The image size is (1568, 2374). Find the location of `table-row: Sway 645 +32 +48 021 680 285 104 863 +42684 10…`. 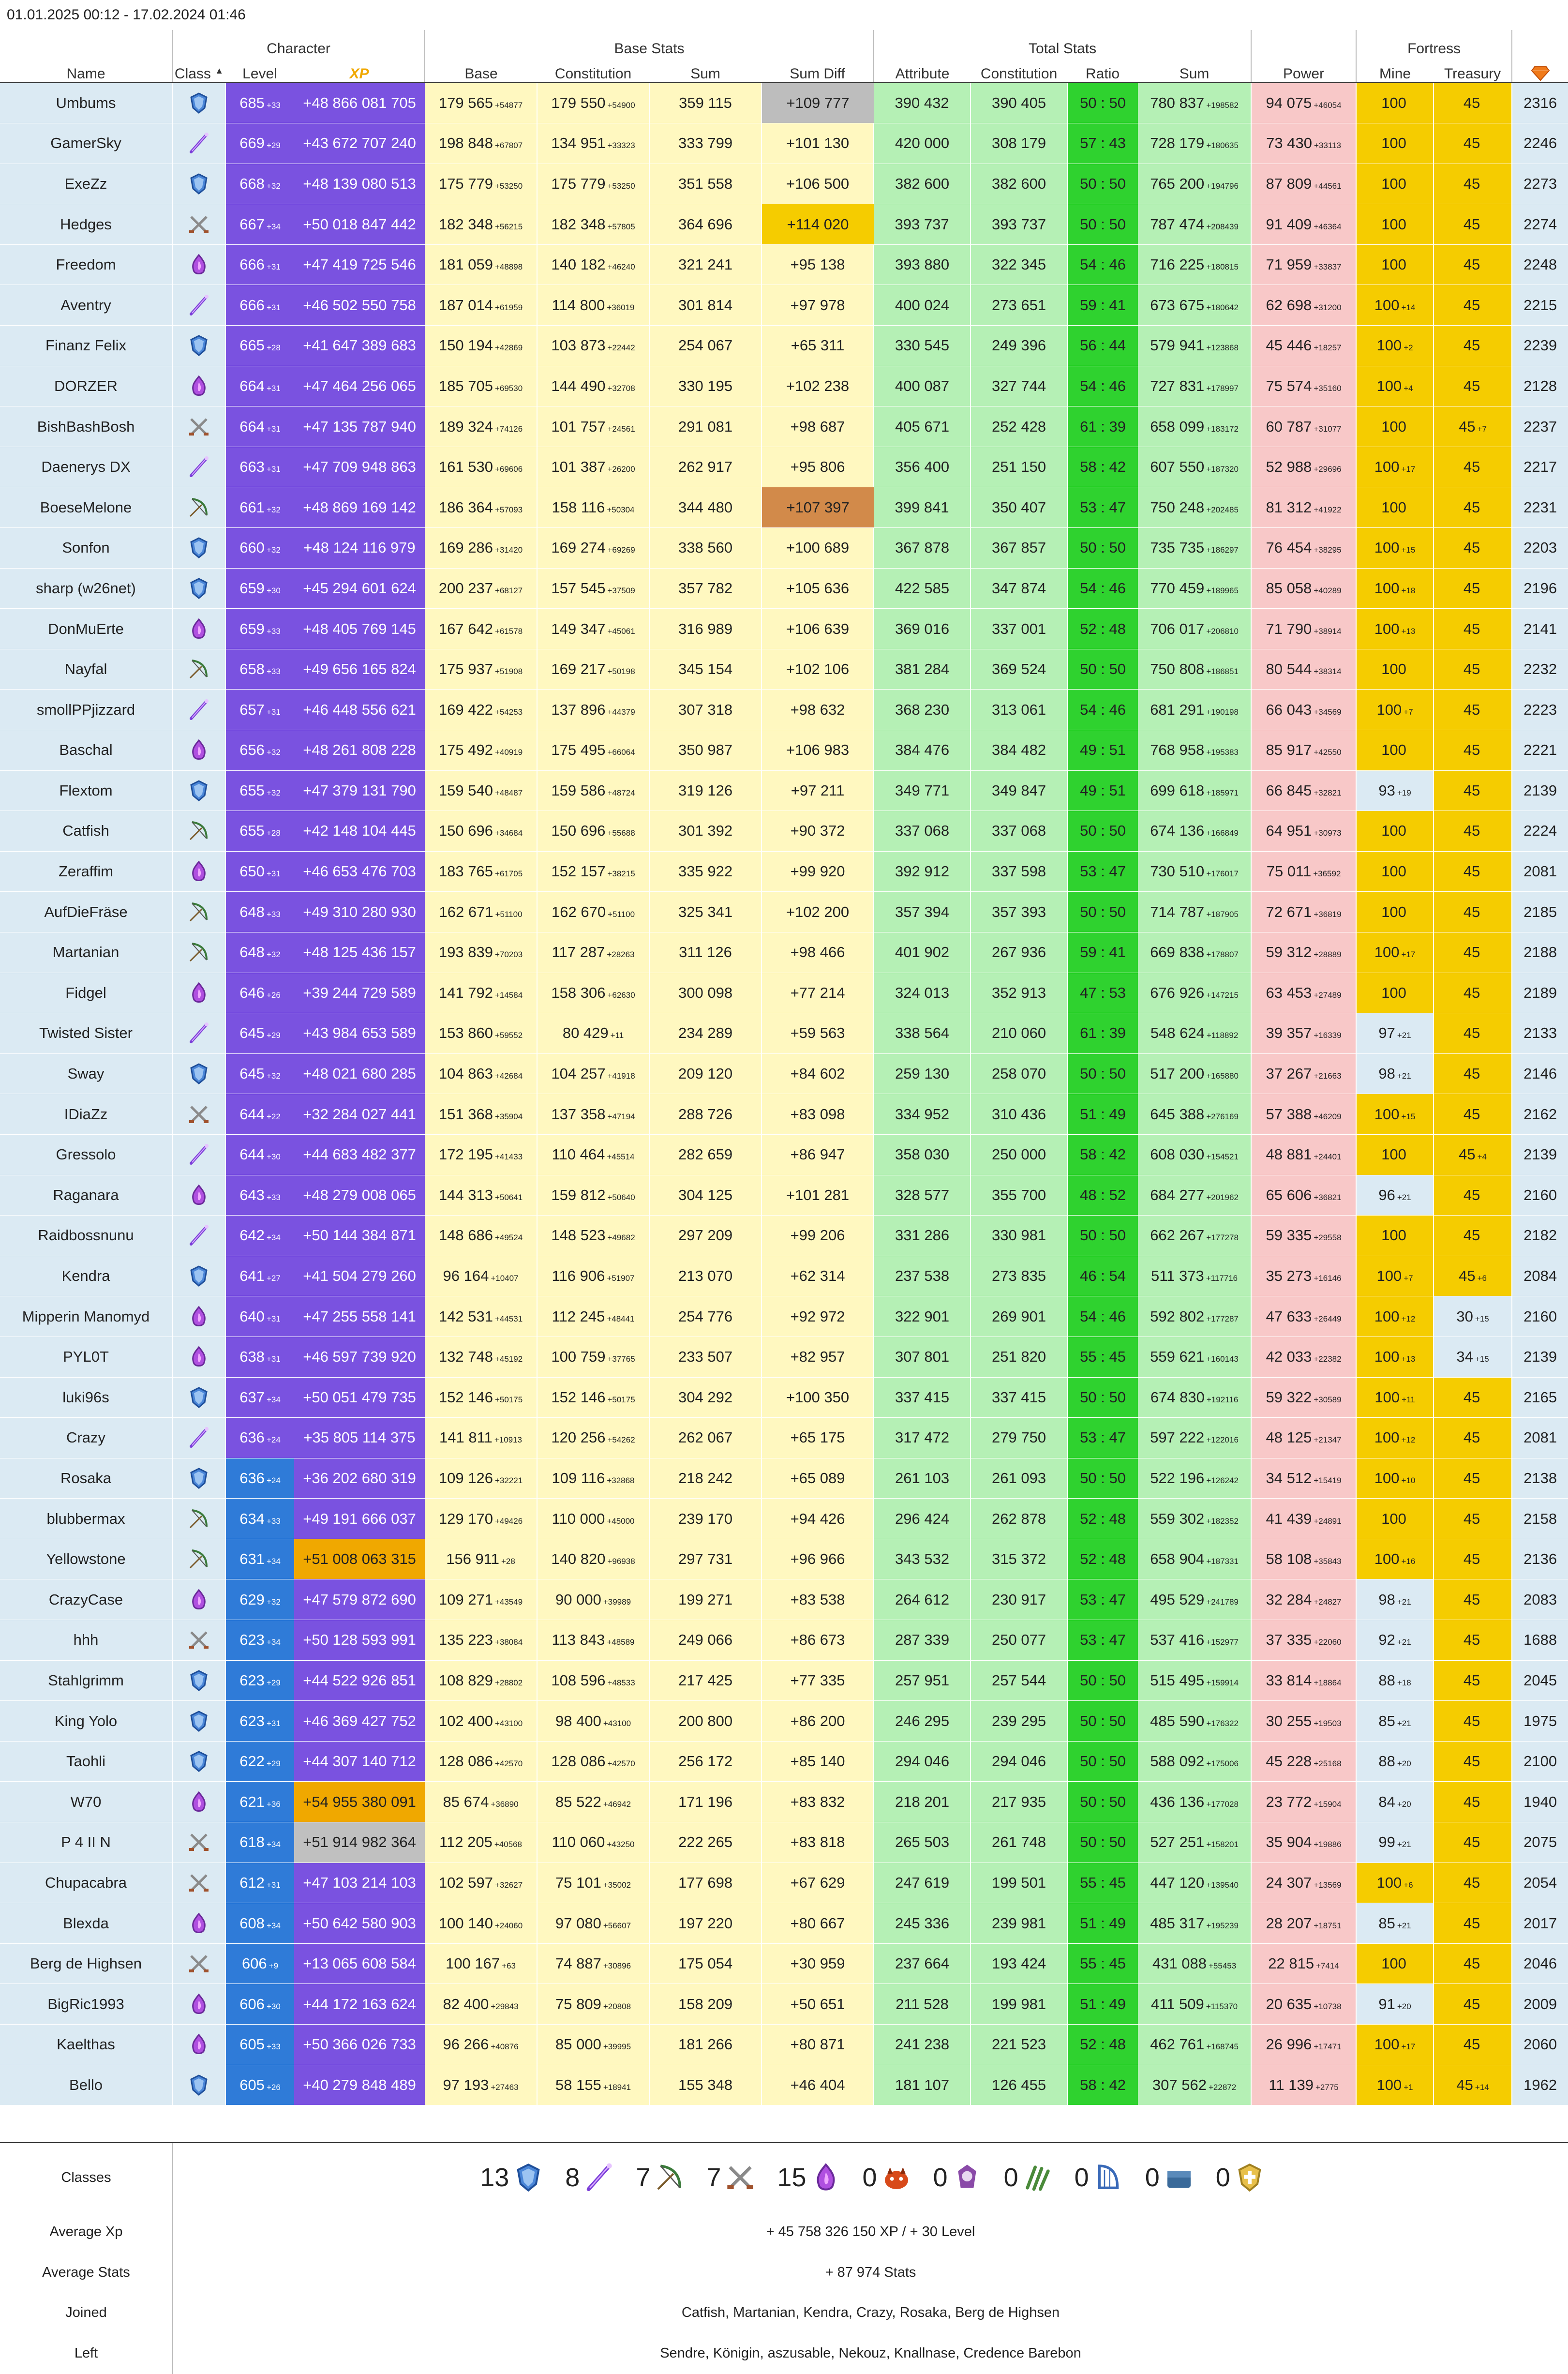

table-row: Sway 645 +32 +48 021 680 285 104 863 +42684 10… is located at coordinates (784, 1074).